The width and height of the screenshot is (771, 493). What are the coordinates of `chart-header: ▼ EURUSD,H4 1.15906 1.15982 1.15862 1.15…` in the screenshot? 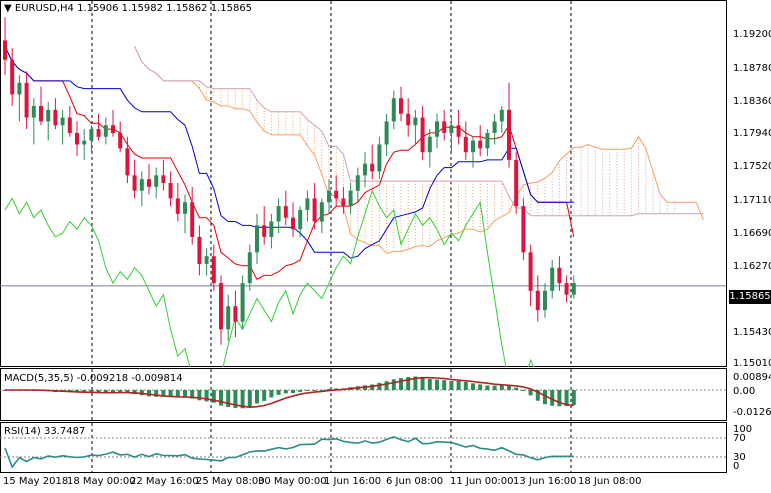 It's located at (128, 8).